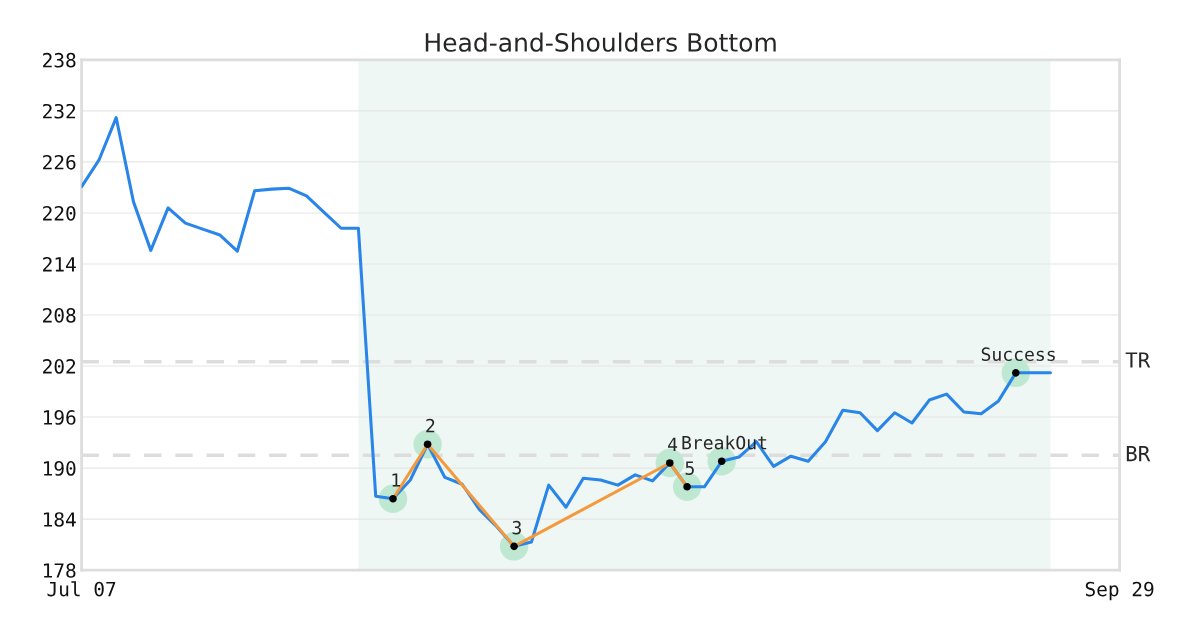 This screenshot has width=1200, height=630. What do you see at coordinates (59, 111) in the screenshot?
I see `y-tick-label: 232` at bounding box center [59, 111].